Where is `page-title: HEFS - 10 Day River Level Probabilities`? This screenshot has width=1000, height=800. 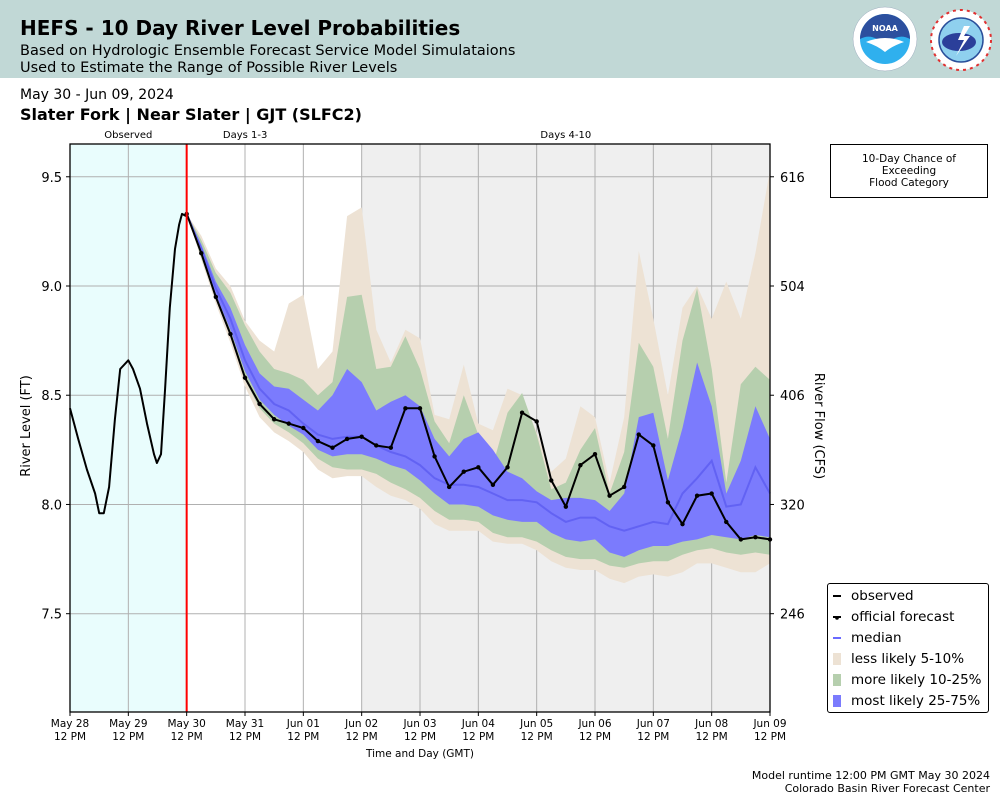
page-title: HEFS - 10 Day River Level Probabilities is located at coordinates (240, 28).